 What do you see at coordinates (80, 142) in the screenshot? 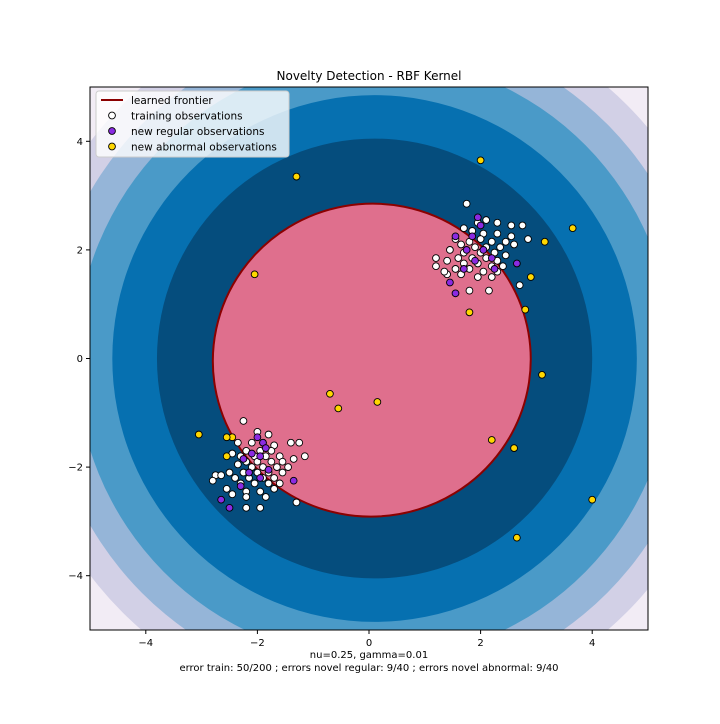
I see `y-tick-label: 4` at bounding box center [80, 142].